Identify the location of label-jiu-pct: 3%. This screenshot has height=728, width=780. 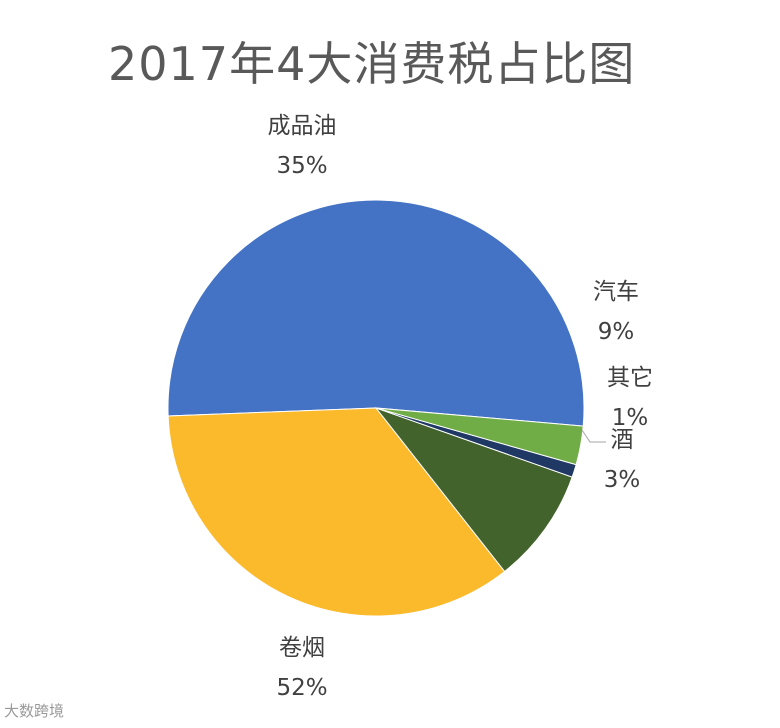
(622, 480).